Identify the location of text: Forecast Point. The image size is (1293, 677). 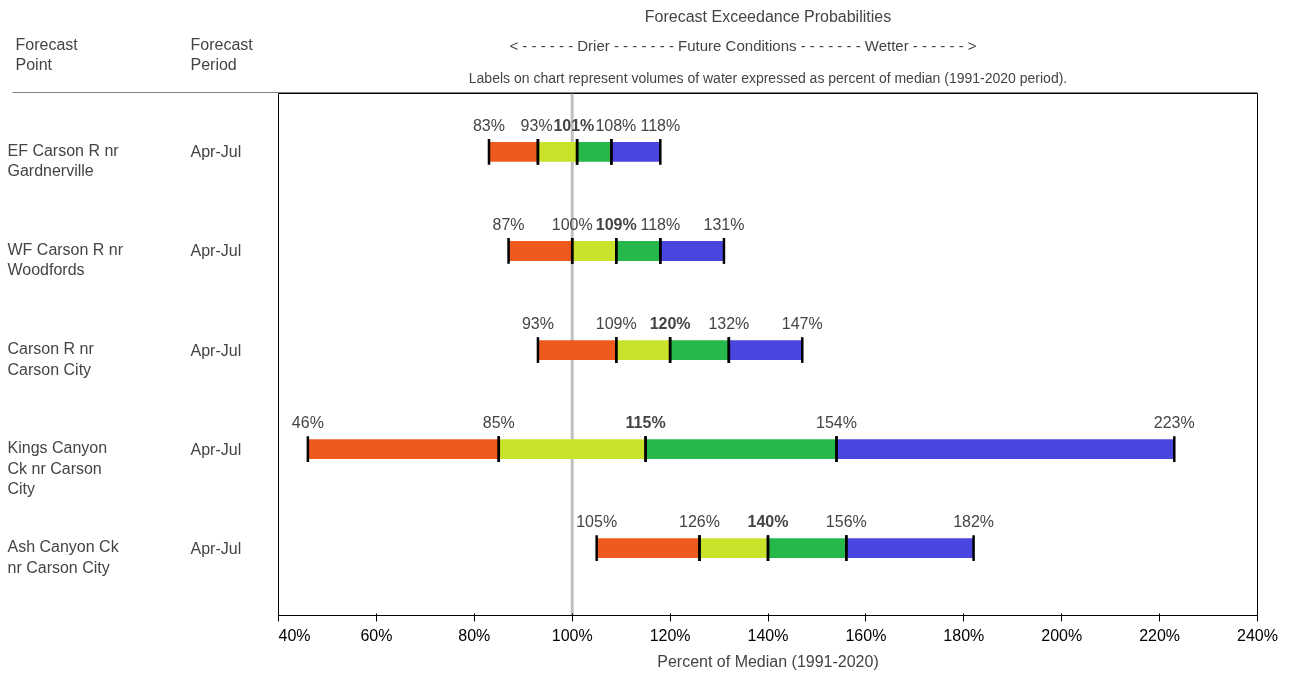
(47, 54).